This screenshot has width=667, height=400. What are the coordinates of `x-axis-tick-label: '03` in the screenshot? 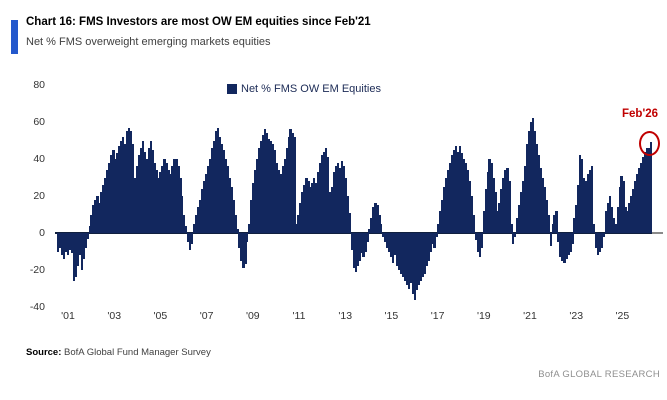 It's located at (114, 316).